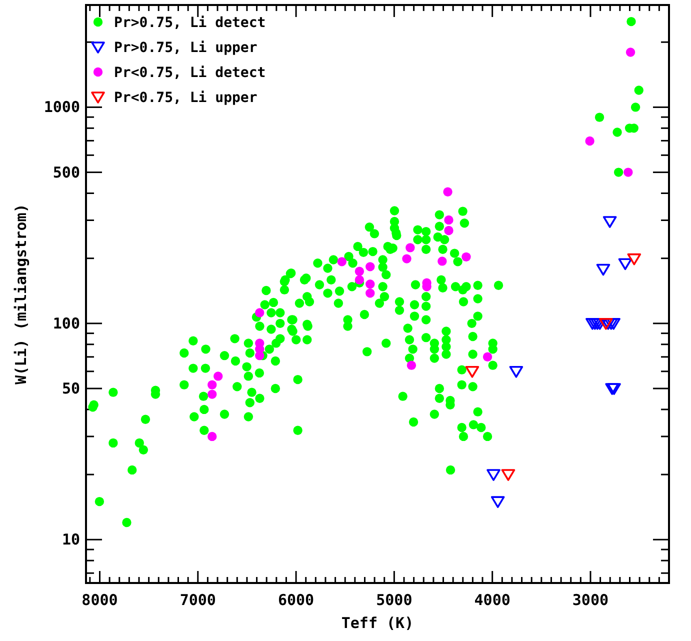 Image resolution: width=691 pixels, height=641 pixels. Describe the element at coordinates (190, 23) in the screenshot. I see `legend-label: Pr>0.75, Li detect` at that location.